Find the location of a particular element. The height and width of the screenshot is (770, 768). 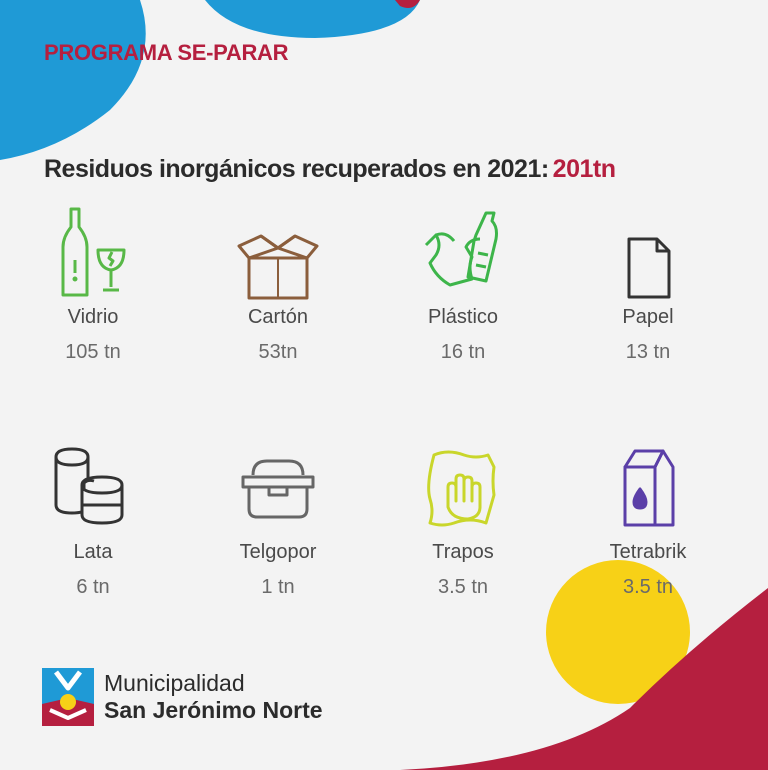

item-name: Lata is located at coordinates (93, 552).